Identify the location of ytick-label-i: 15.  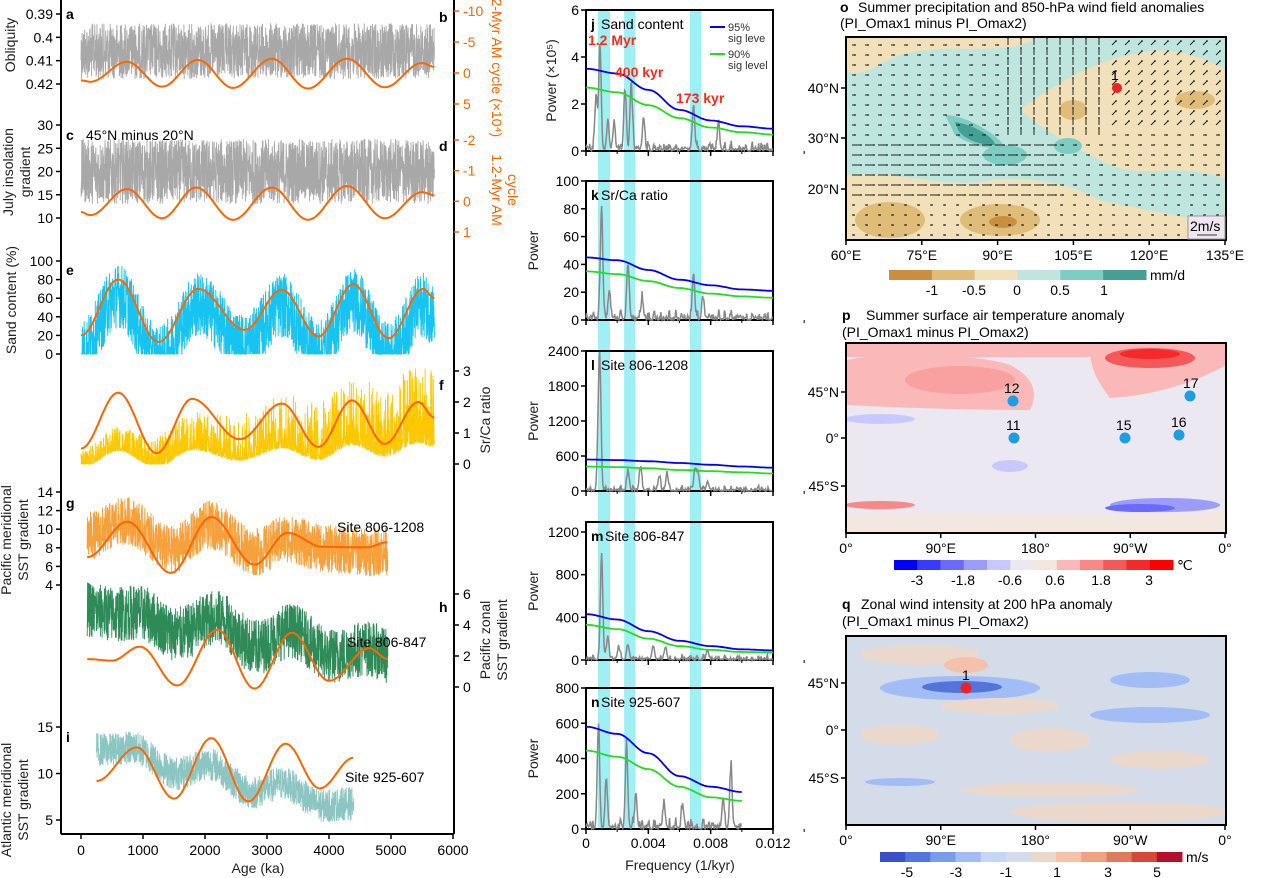
(45, 727).